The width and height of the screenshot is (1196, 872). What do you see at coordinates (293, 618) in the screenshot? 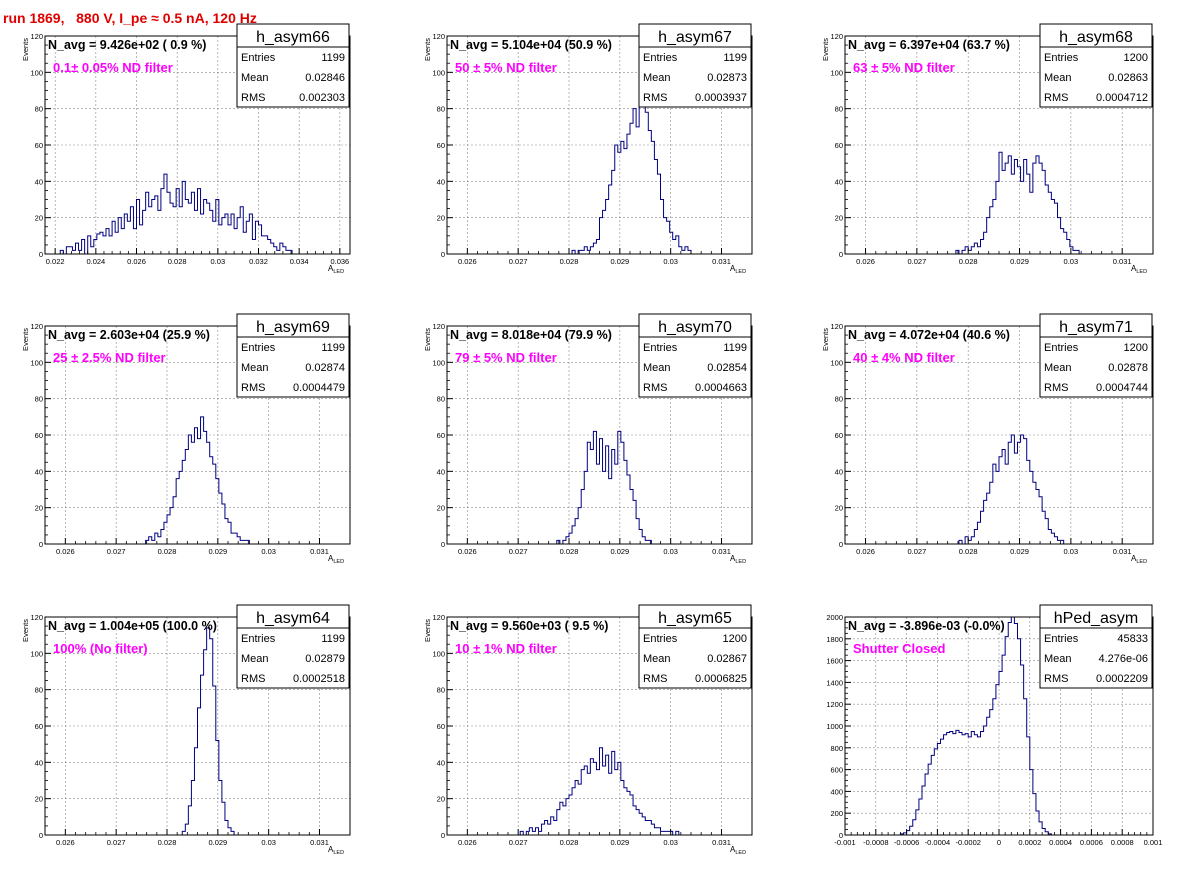
I see `stats-box-name: h_asym64` at bounding box center [293, 618].